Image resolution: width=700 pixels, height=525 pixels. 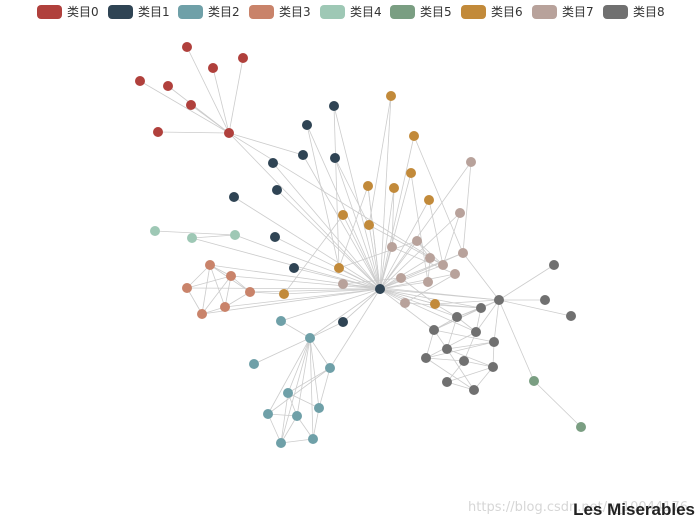 What do you see at coordinates (209, 12) in the screenshot?
I see `legend-item-2: 类目2` at bounding box center [209, 12].